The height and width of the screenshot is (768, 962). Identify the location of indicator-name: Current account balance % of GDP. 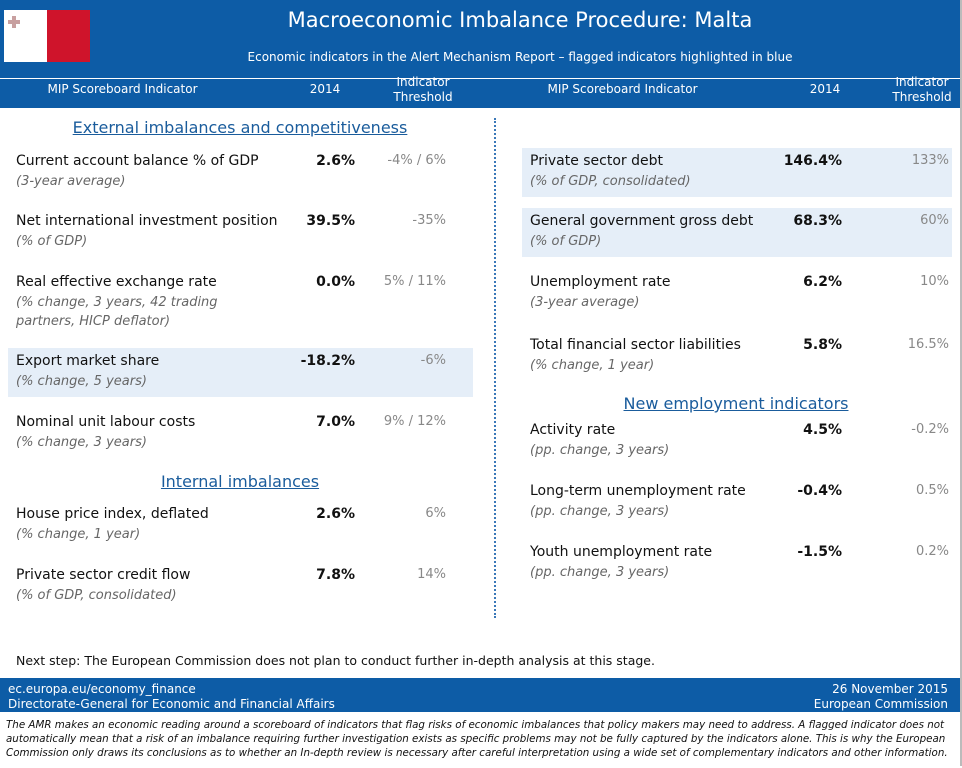
(137, 161).